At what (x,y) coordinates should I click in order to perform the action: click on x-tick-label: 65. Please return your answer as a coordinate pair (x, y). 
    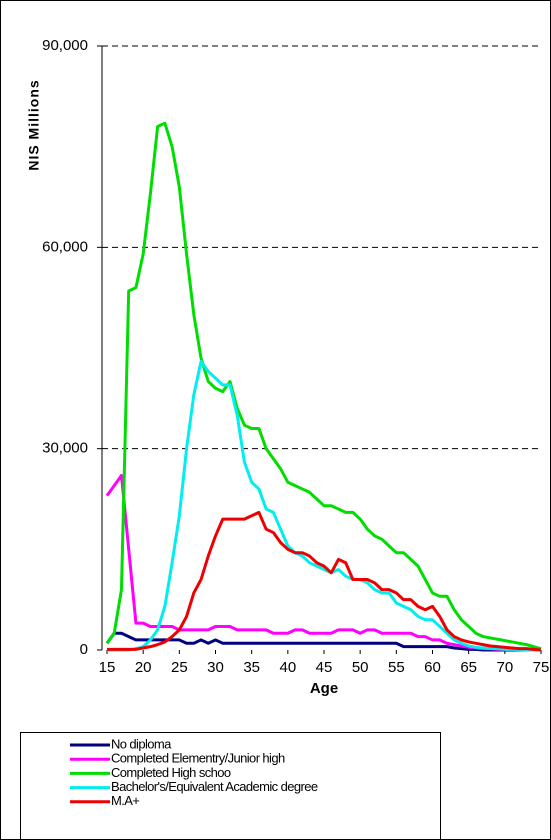
    Looking at the image, I should click on (468, 667).